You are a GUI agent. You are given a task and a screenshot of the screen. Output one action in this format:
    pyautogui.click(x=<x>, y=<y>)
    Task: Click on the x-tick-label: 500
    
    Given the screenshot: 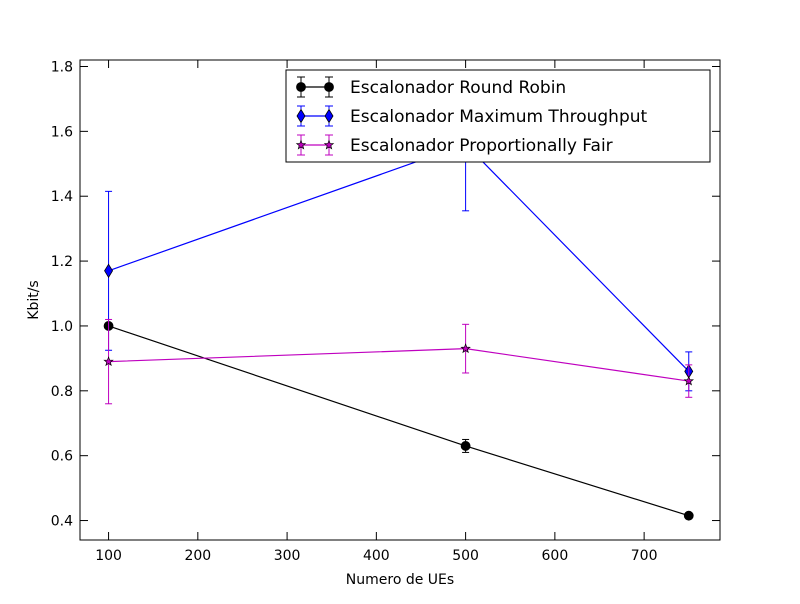 What is the action you would take?
    pyautogui.click(x=465, y=556)
    